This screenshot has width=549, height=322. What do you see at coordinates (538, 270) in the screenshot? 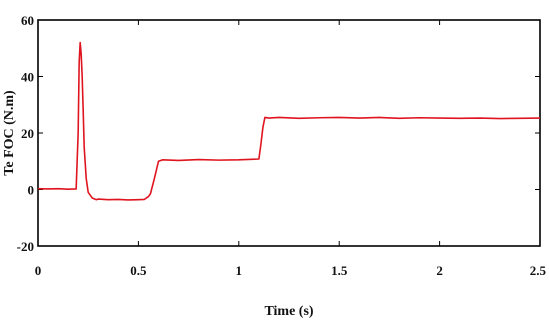
I see `x-tick-label: 2.5` at bounding box center [538, 270].